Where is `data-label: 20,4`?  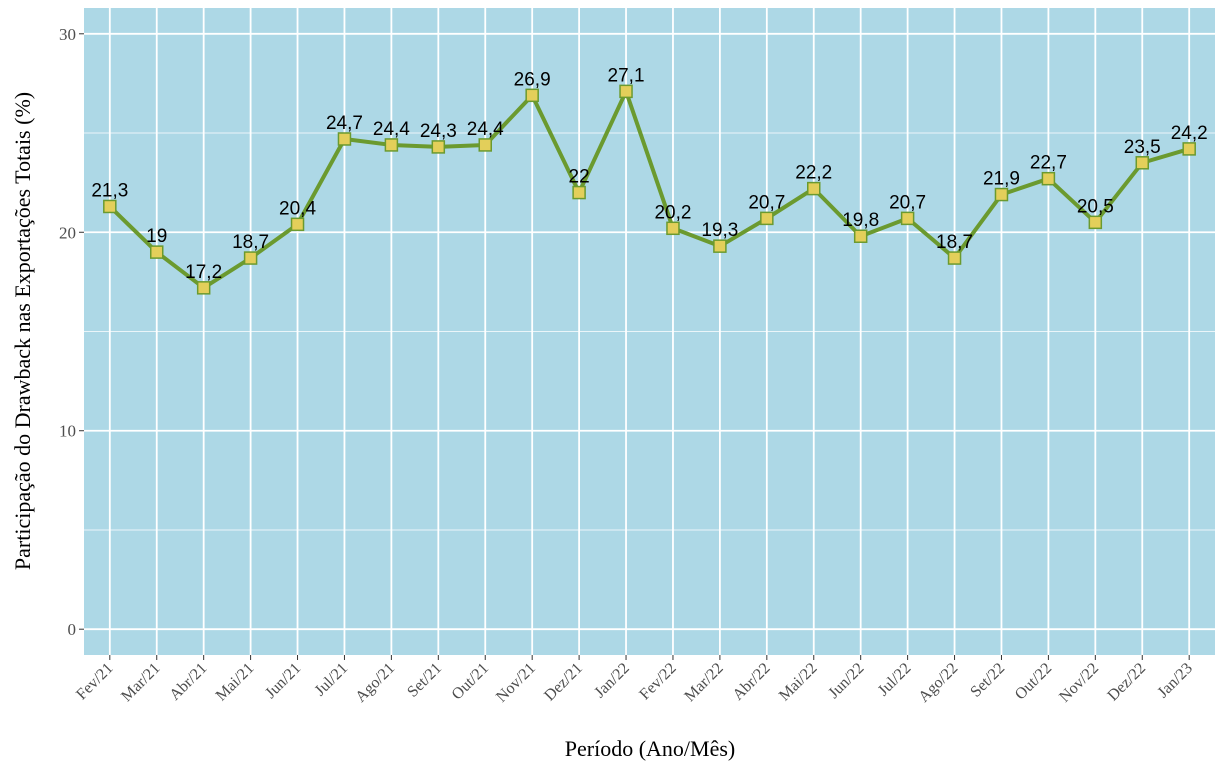 data-label: 20,4 is located at coordinates (297, 208).